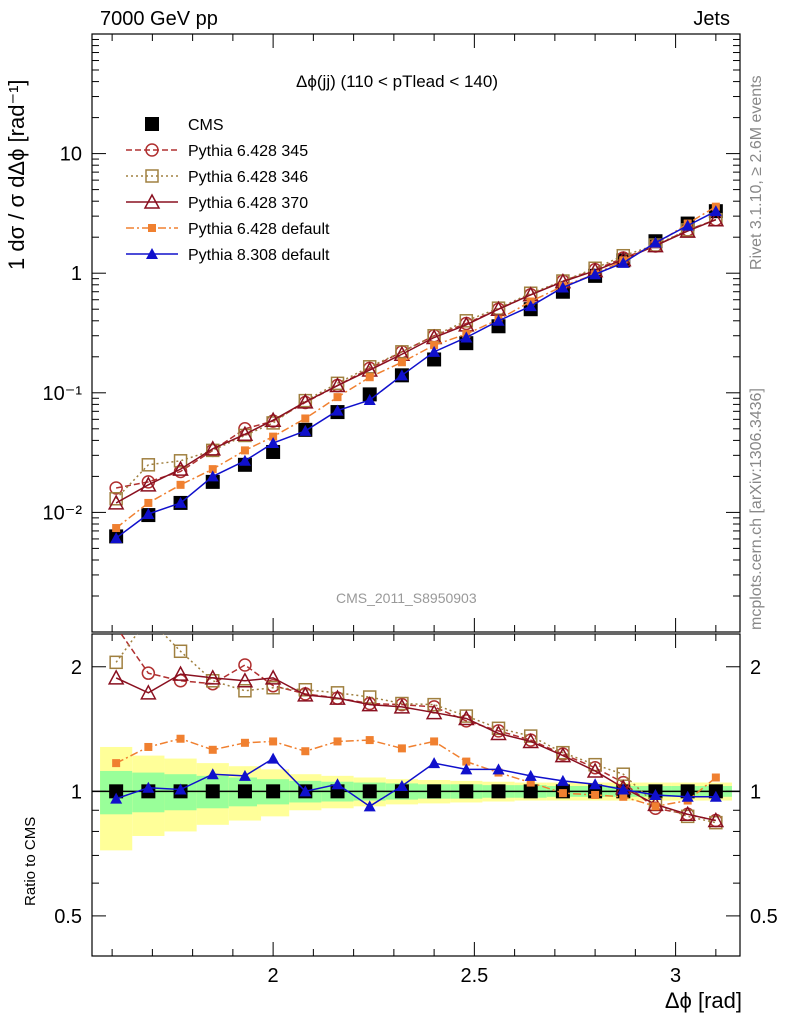 This screenshot has width=786, height=1024. Describe the element at coordinates (248, 177) in the screenshot. I see `legend-label-pythia-6-428-346: Pythia 6.428 346` at that location.